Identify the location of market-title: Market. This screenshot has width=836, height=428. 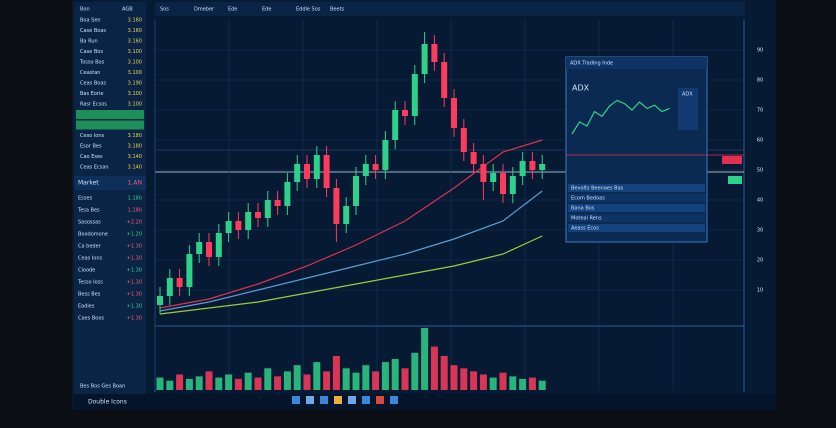
(88, 183).